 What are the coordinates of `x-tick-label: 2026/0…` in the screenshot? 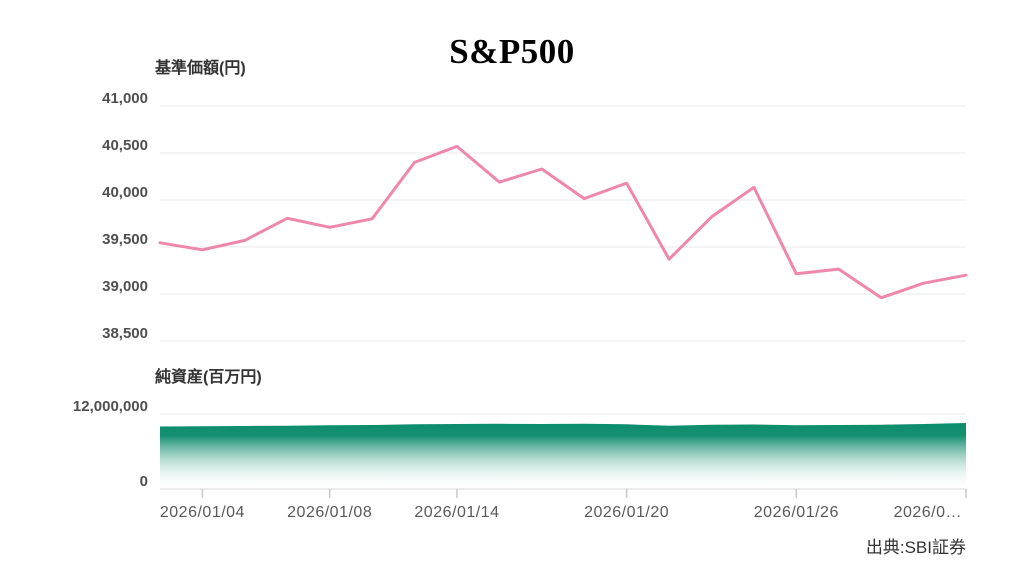 It's located at (928, 512).